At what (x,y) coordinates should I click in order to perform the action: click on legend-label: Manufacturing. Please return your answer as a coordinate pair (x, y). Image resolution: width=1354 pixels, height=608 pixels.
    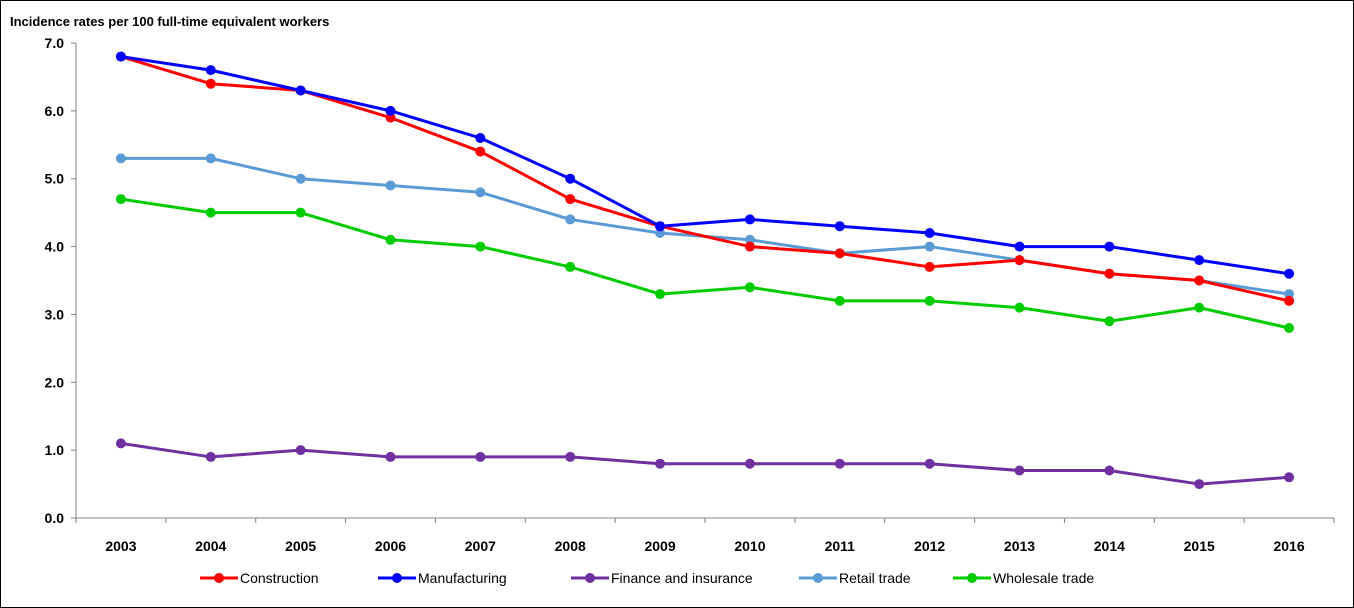
    Looking at the image, I should click on (462, 578).